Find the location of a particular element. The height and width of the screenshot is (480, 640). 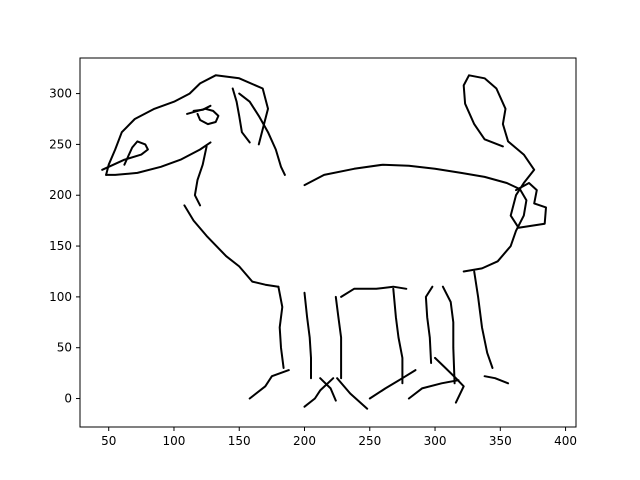

stroke-cheek is located at coordinates (241, 115).